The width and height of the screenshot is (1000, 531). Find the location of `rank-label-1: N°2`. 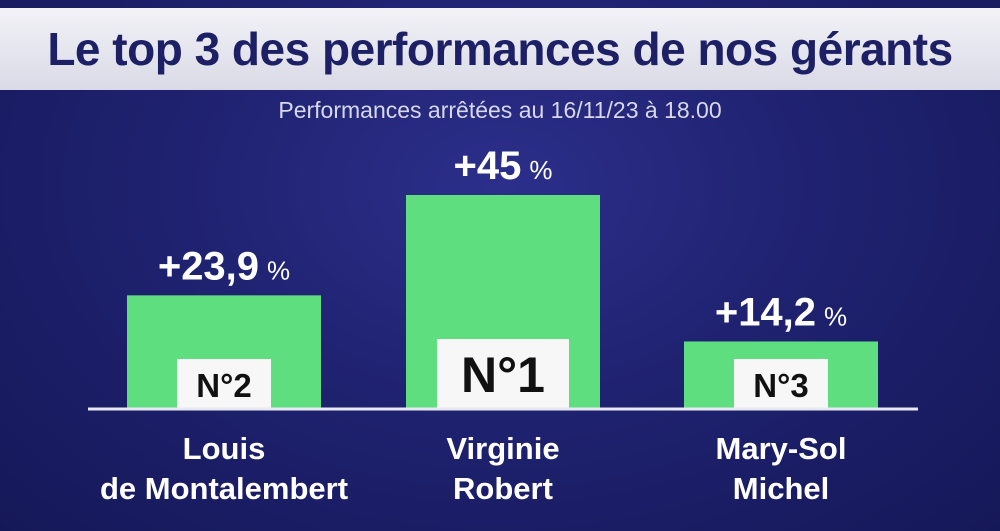

rank-label-1: N°2 is located at coordinates (223, 385).